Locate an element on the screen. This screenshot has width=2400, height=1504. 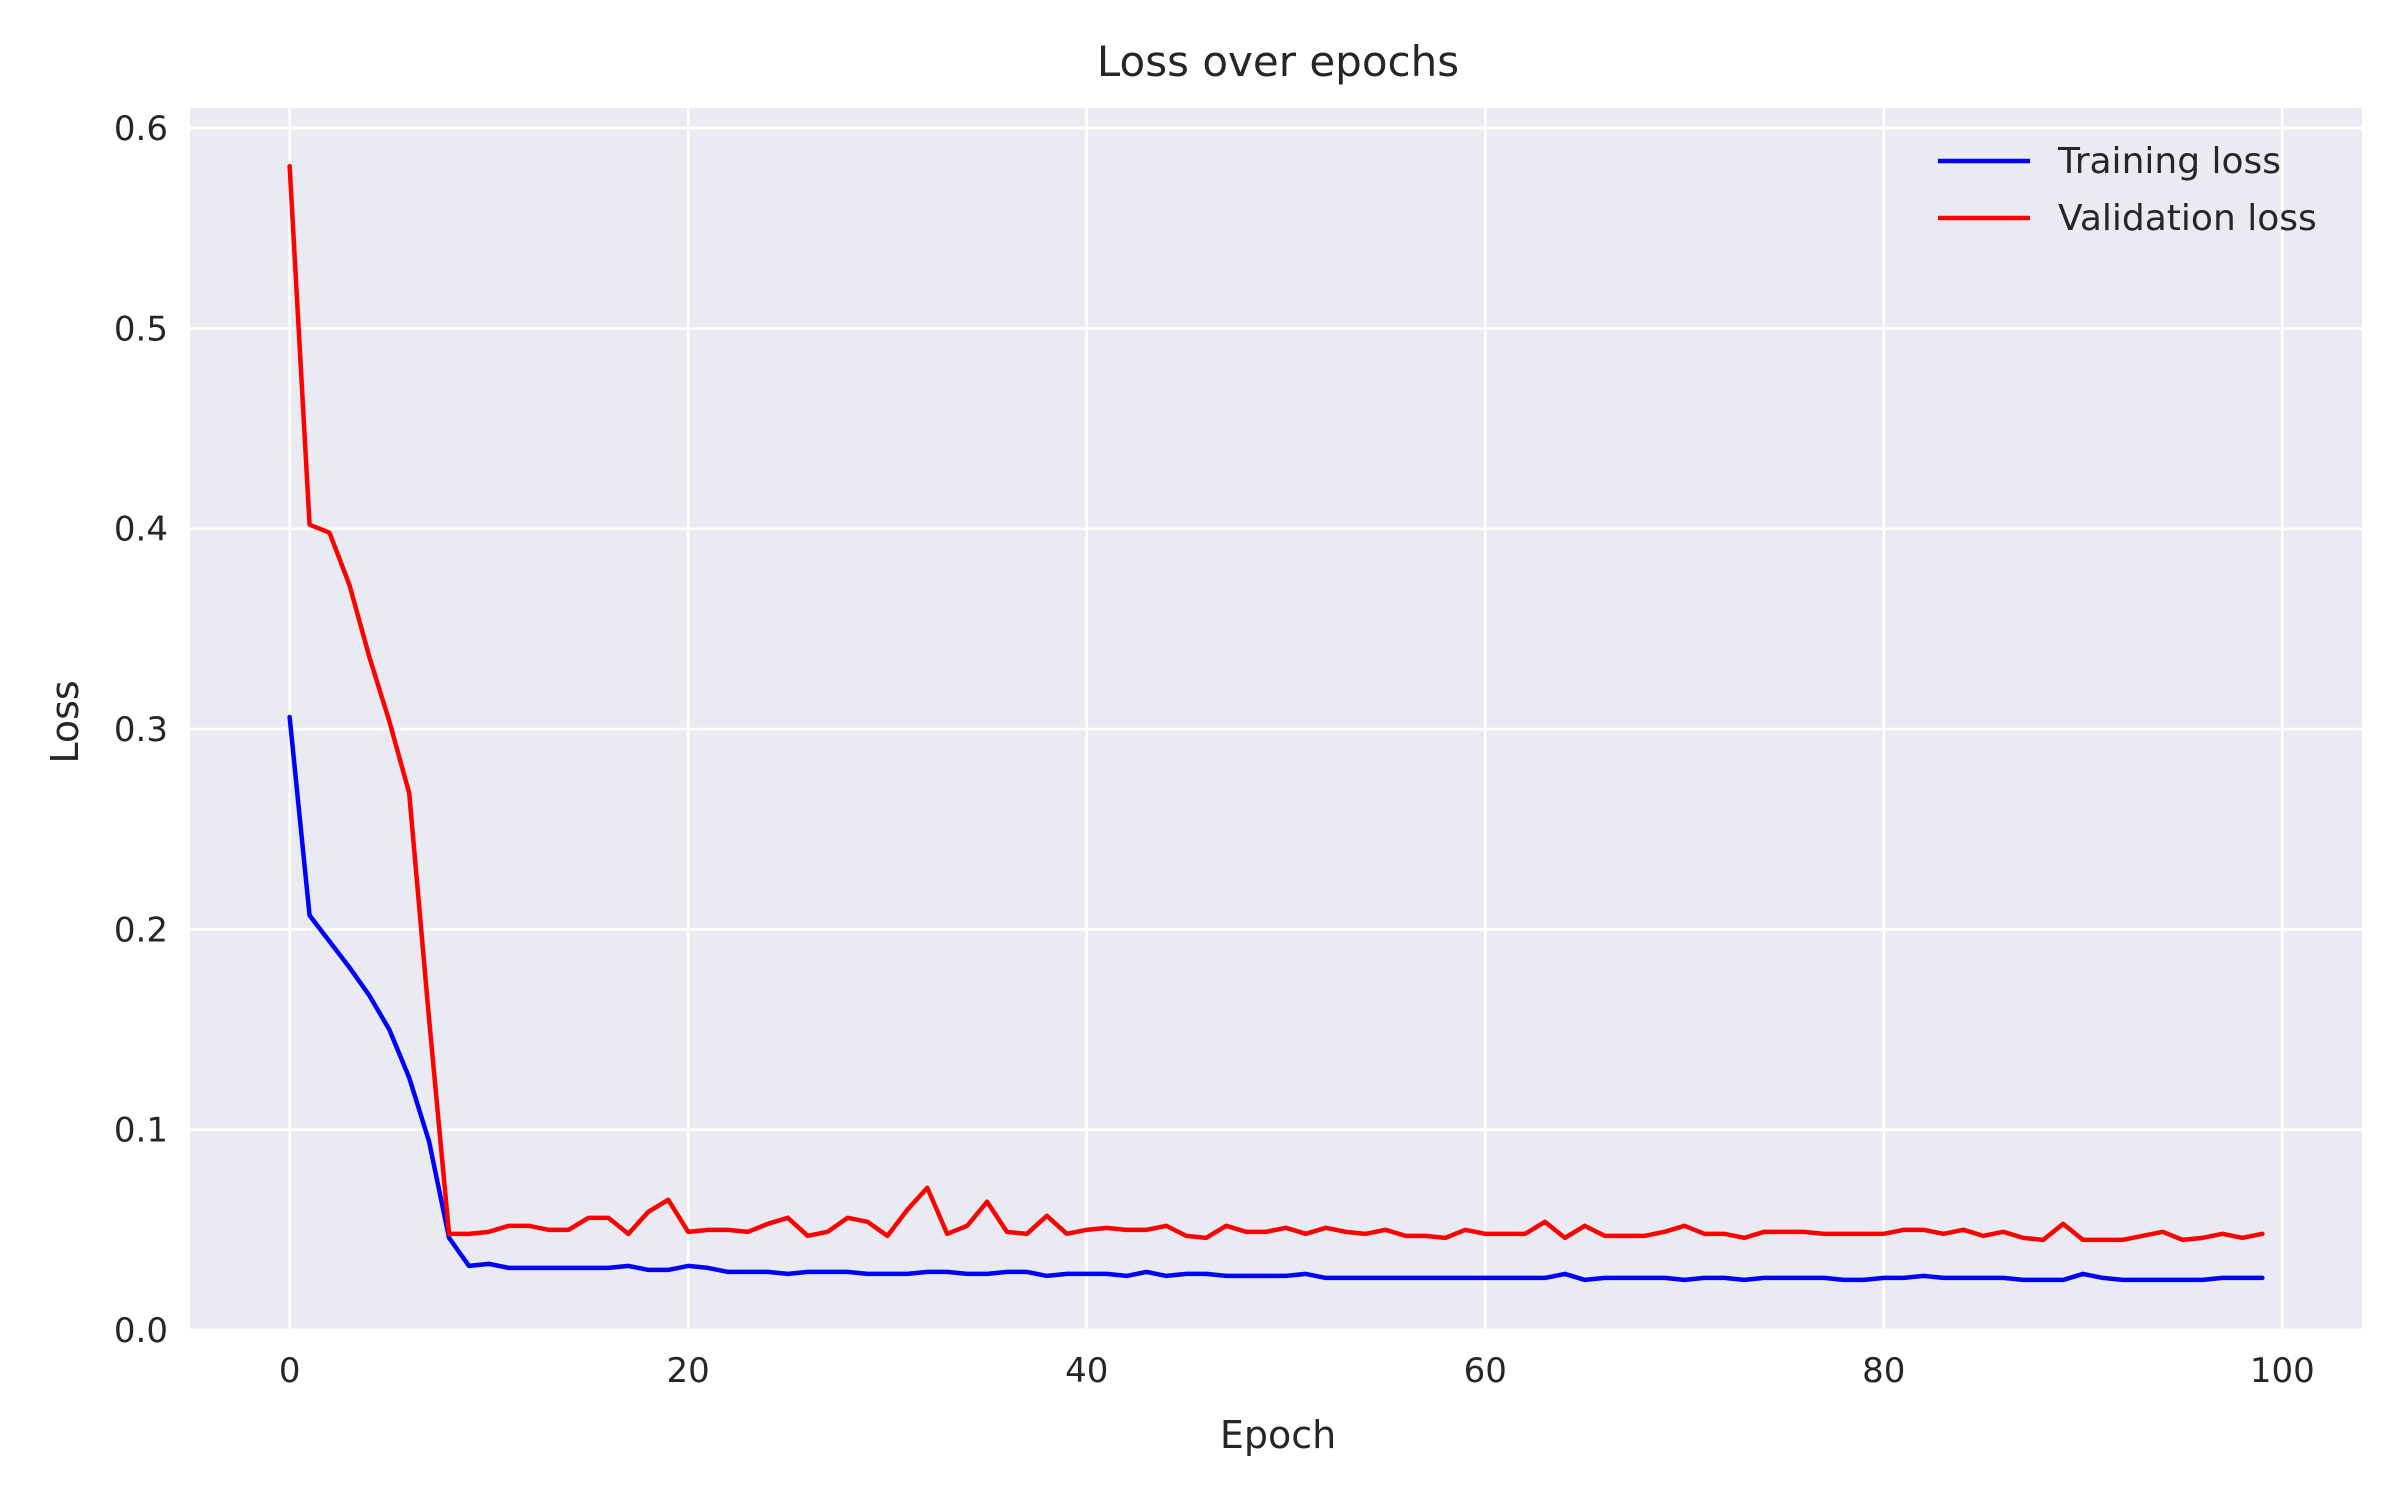
y-axis-label: Loss is located at coordinates (65, 721).